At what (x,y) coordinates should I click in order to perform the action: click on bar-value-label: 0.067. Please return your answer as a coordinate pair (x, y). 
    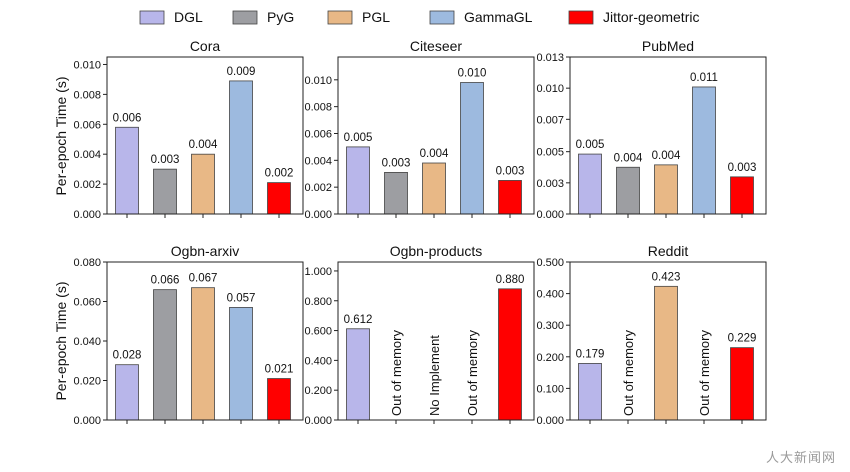
    Looking at the image, I should click on (203, 279).